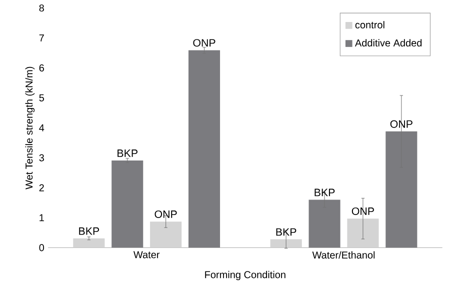 The image size is (461, 293). Describe the element at coordinates (42, 218) in the screenshot. I see `y-tick-label: 1` at that location.